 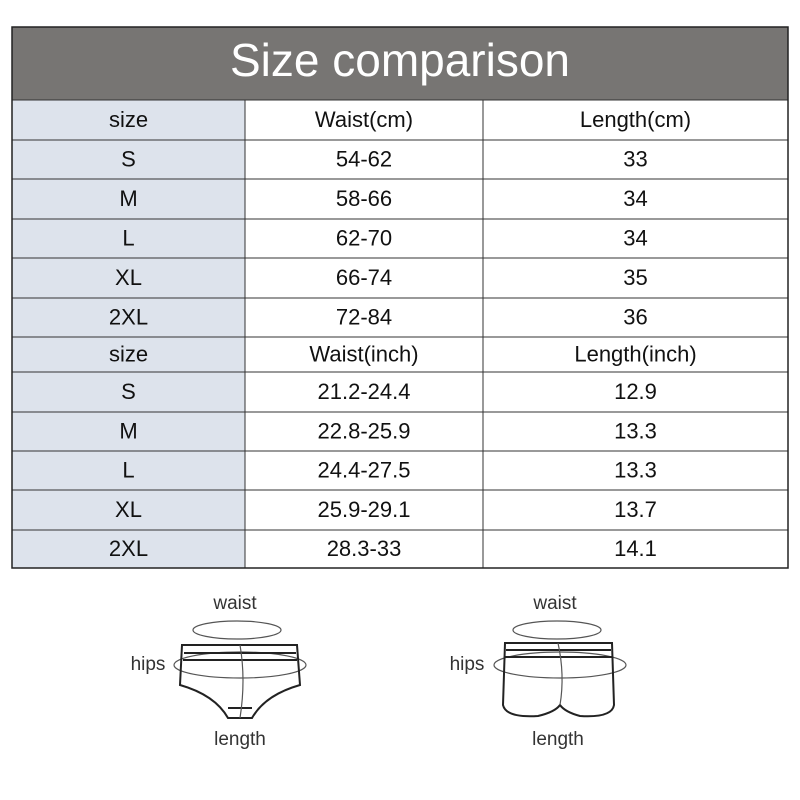 I want to click on title: Size comparison, so click(x=400, y=60).